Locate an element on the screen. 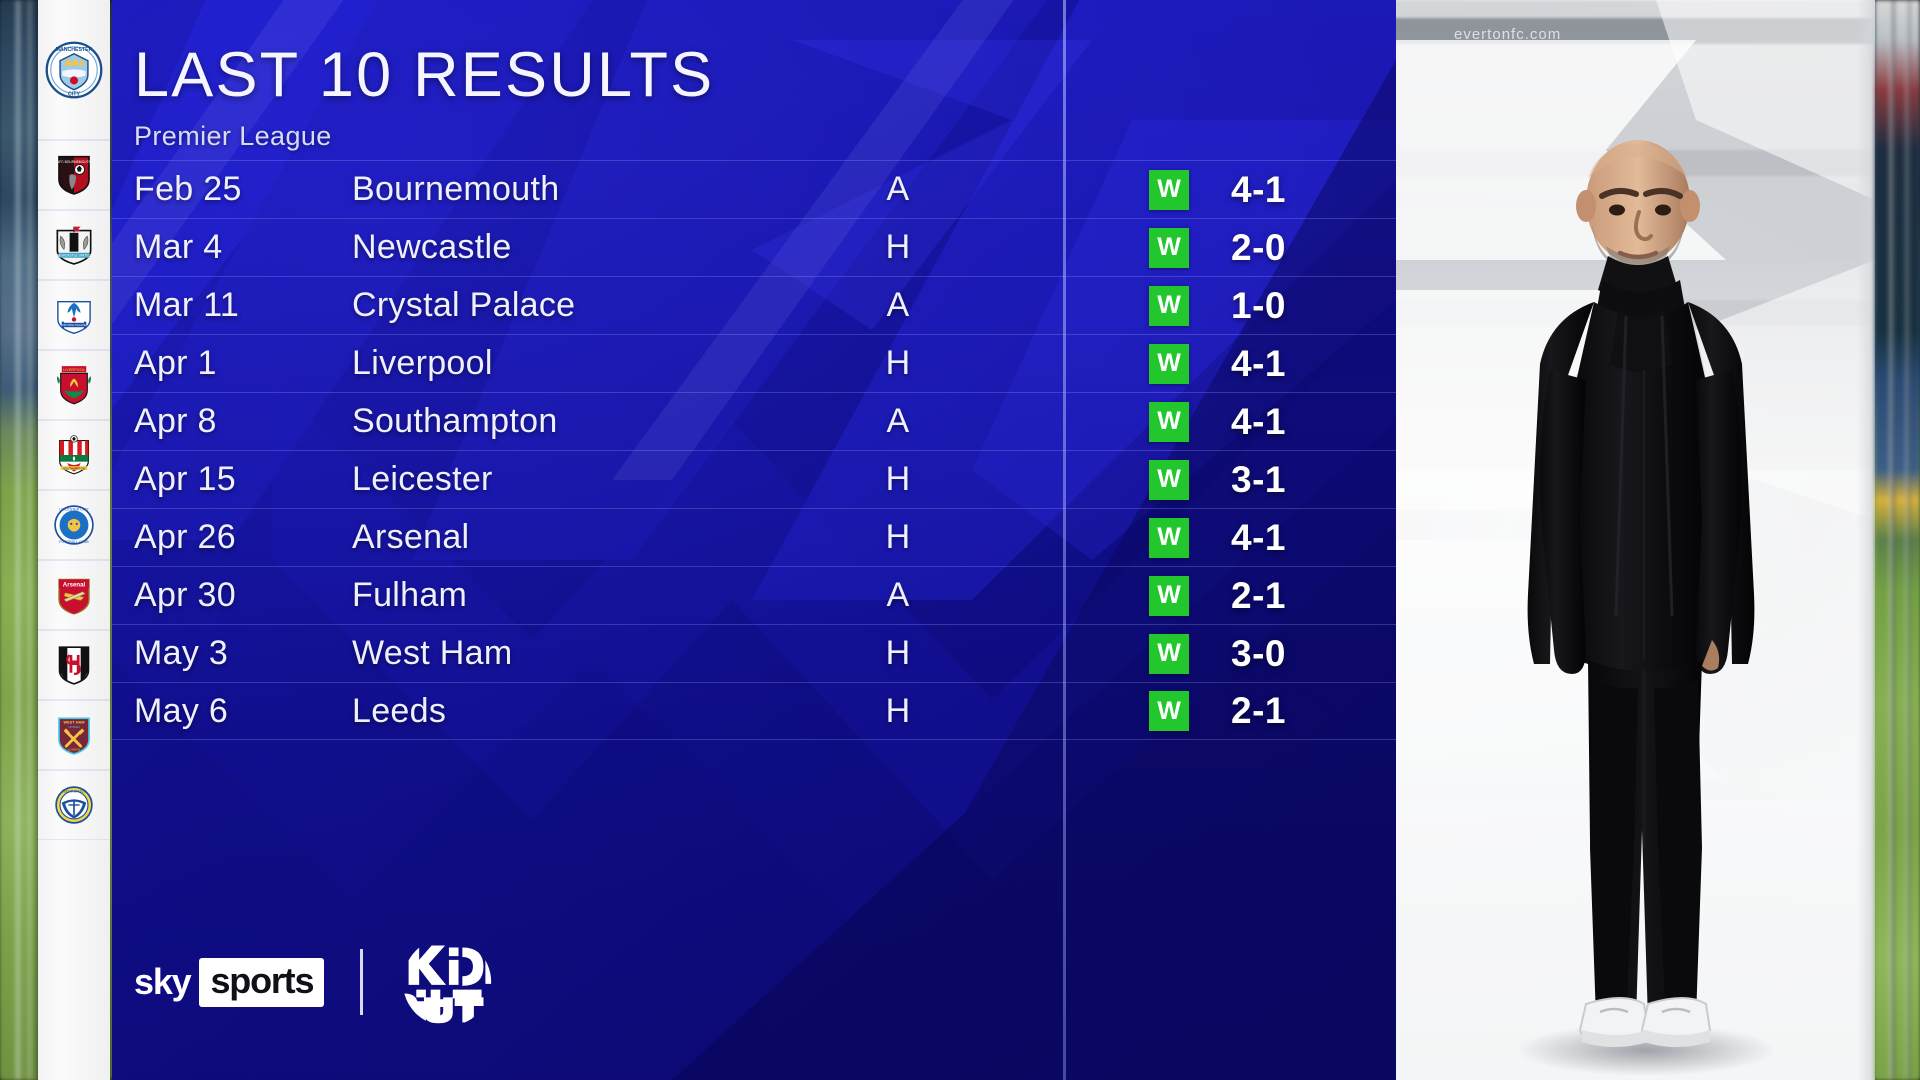  table-row: Apr 30 Fulham A W 2-1 is located at coordinates (754, 595).